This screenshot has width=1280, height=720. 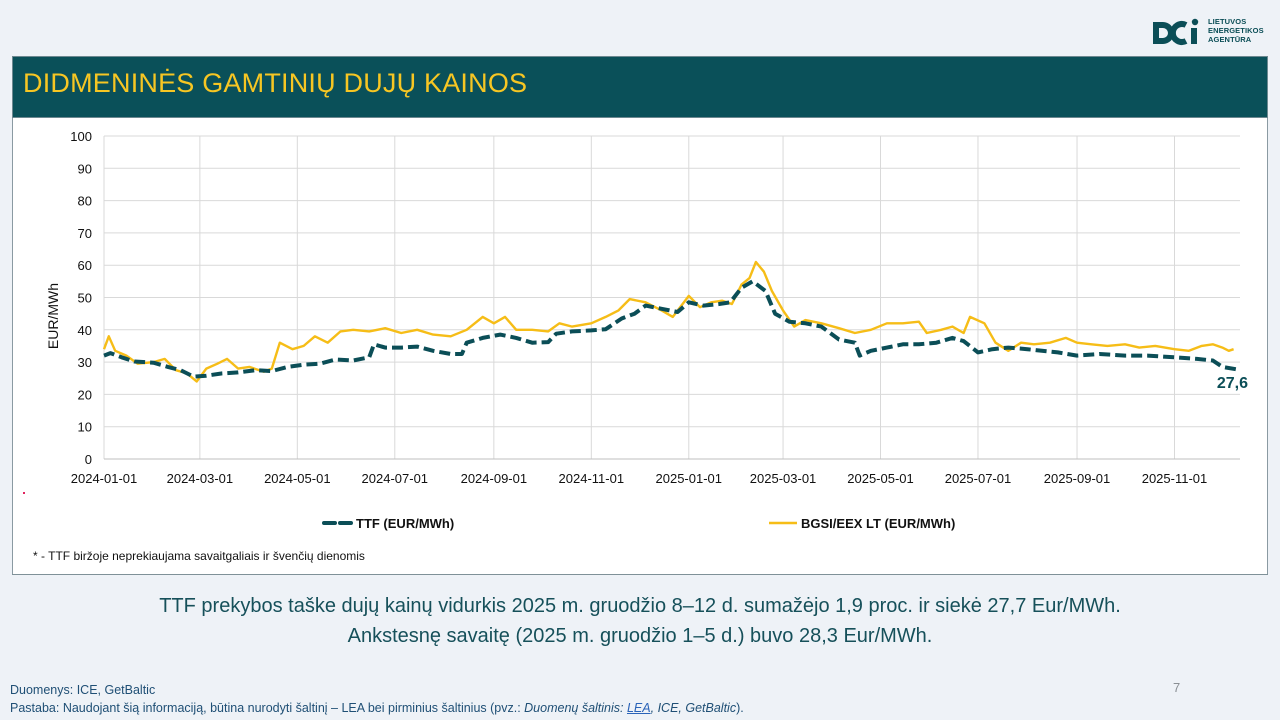 I want to click on slide-title: DIDMENINĖS GAMTINIŲ DUJŲ KAINOS, so click(x=275, y=83).